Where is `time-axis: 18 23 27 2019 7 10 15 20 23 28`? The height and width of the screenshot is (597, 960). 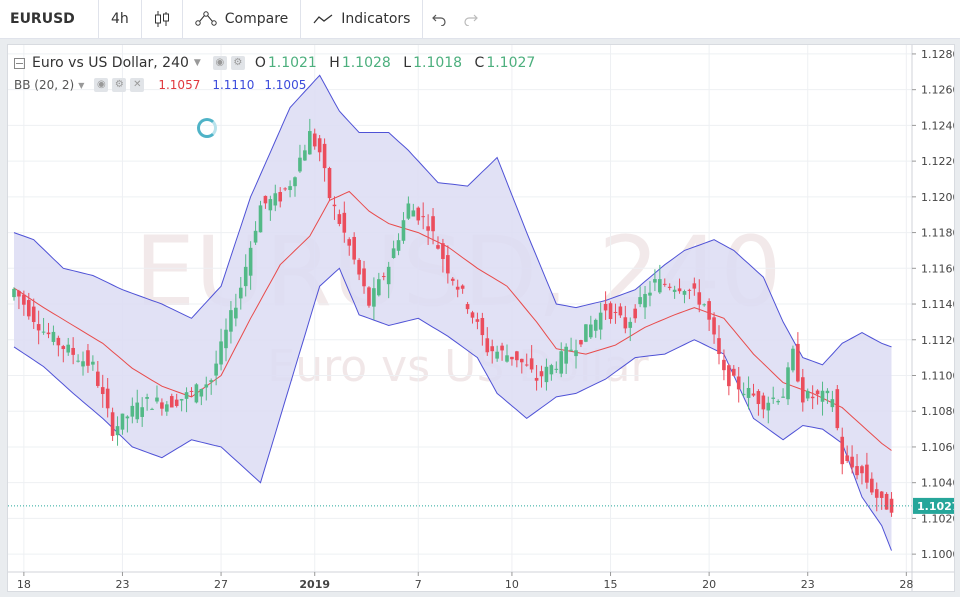 time-axis: 18 23 27 2019 7 10 15 20 23 28 is located at coordinates (481, 581).